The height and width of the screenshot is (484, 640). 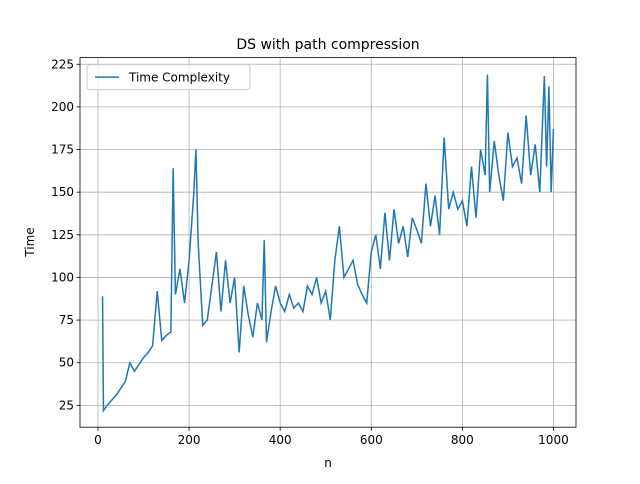 I want to click on chart-title: DS with path compression, so click(x=327, y=45).